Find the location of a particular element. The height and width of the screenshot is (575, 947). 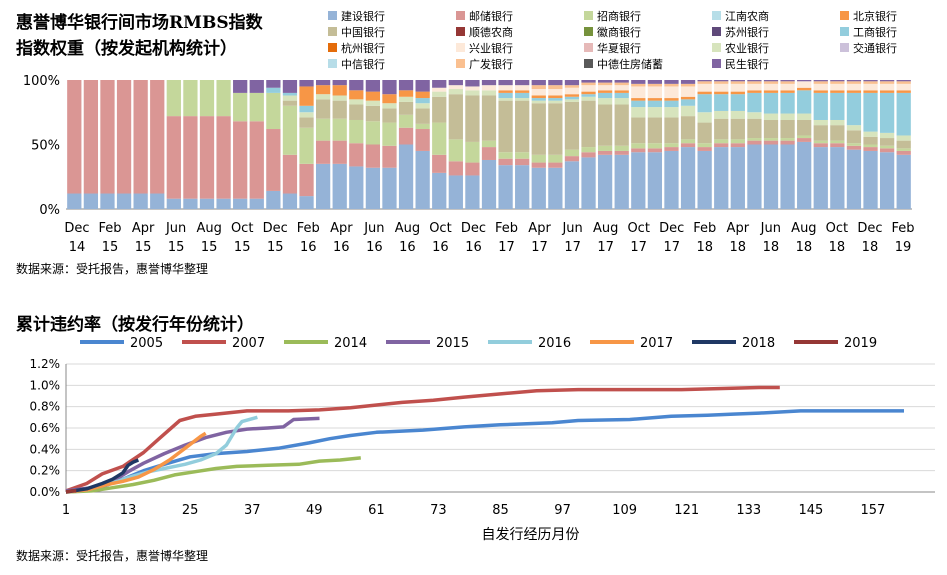

legend-label: 建设银行 is located at coordinates (363, 16).